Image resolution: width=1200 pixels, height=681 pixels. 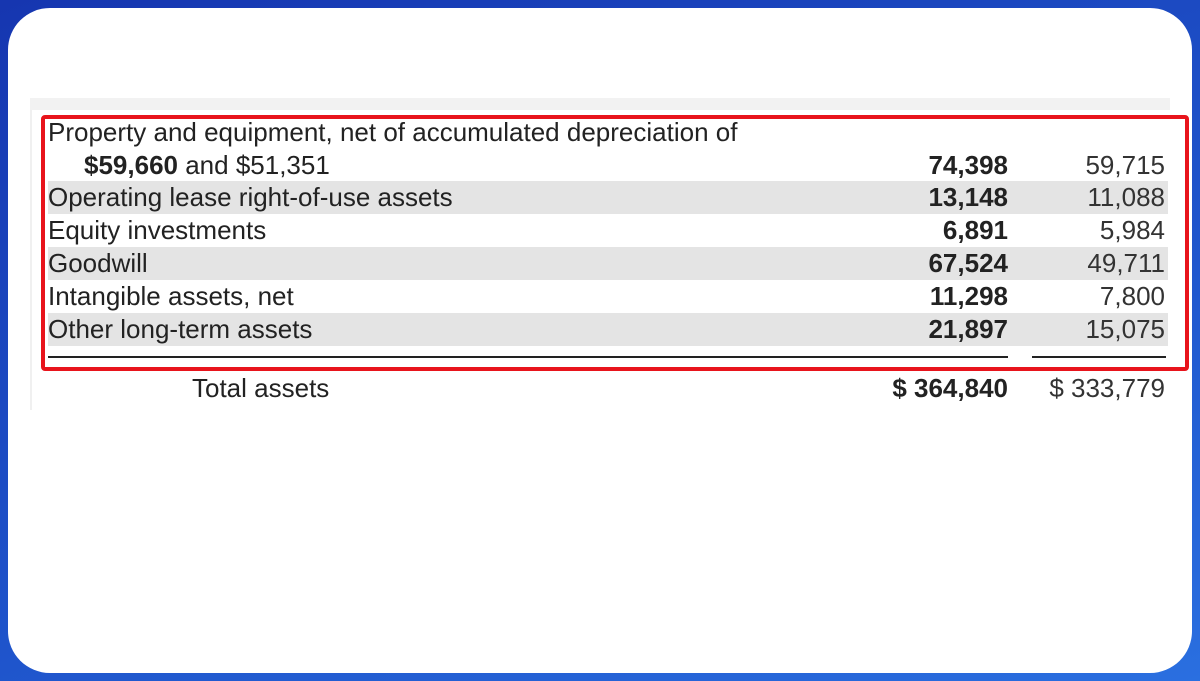 I want to click on prior-value: 11,088, so click(x=1126, y=197).